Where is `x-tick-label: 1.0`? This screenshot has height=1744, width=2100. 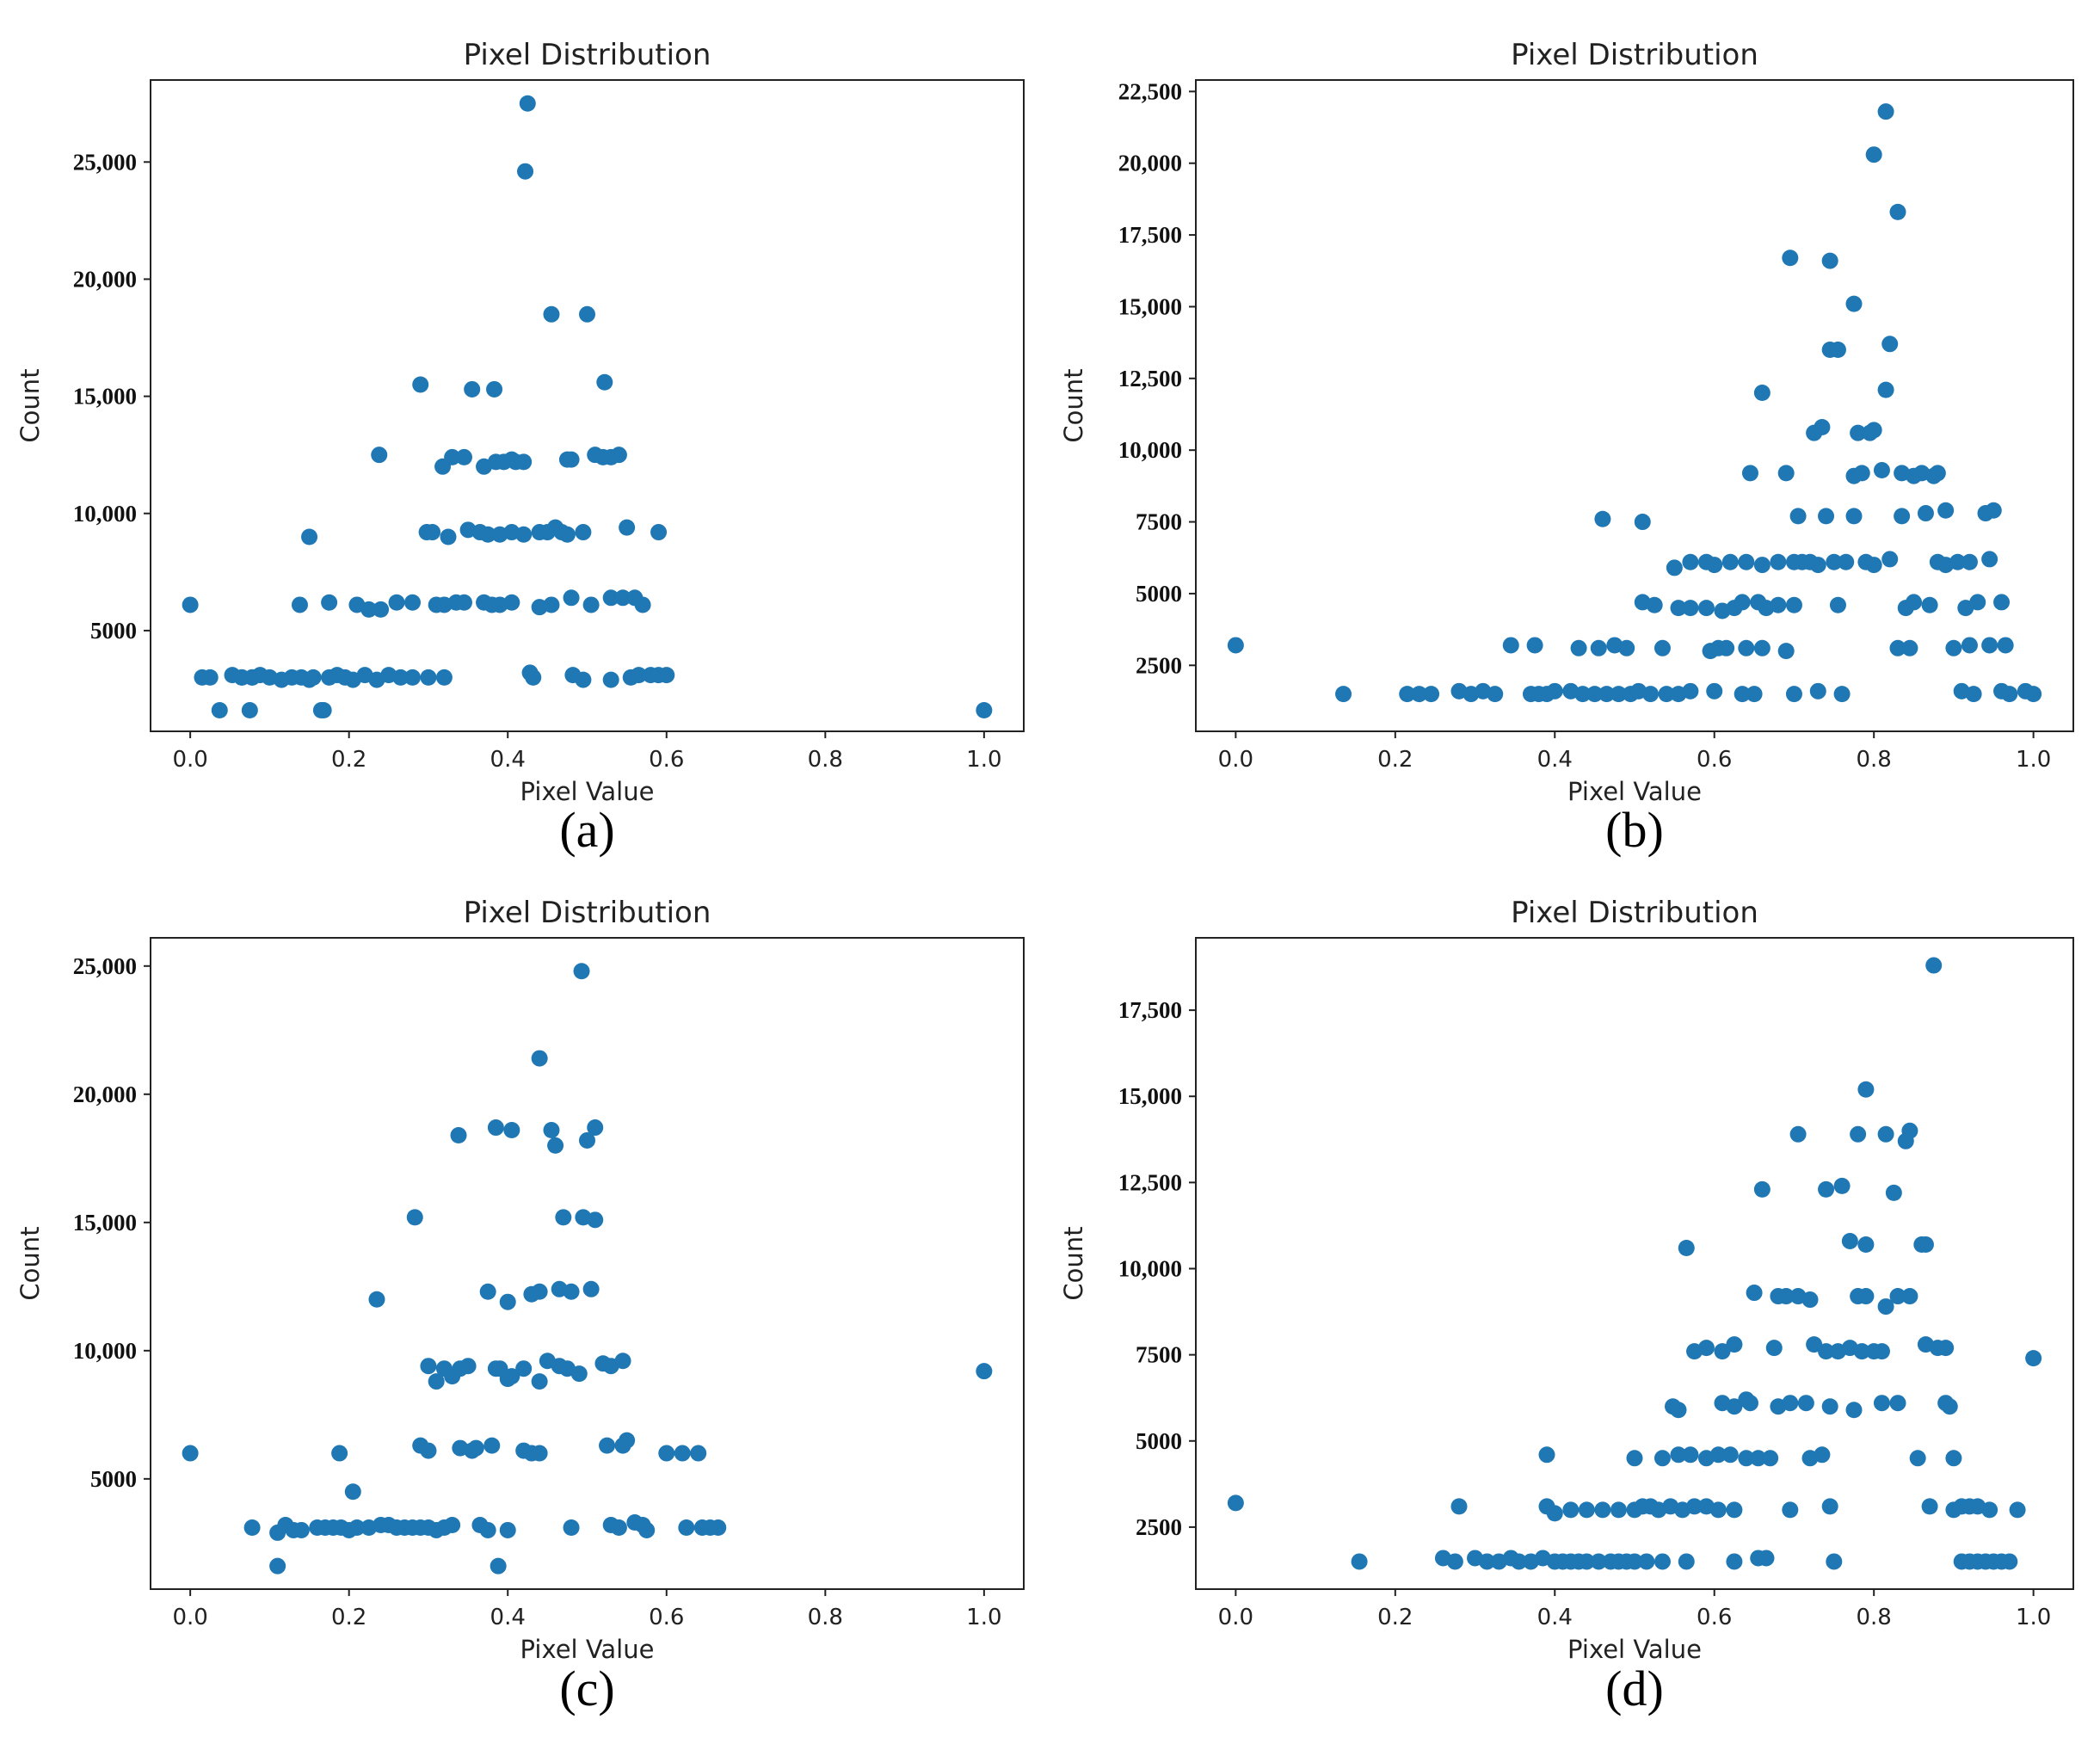 x-tick-label: 1.0 is located at coordinates (2033, 1618).